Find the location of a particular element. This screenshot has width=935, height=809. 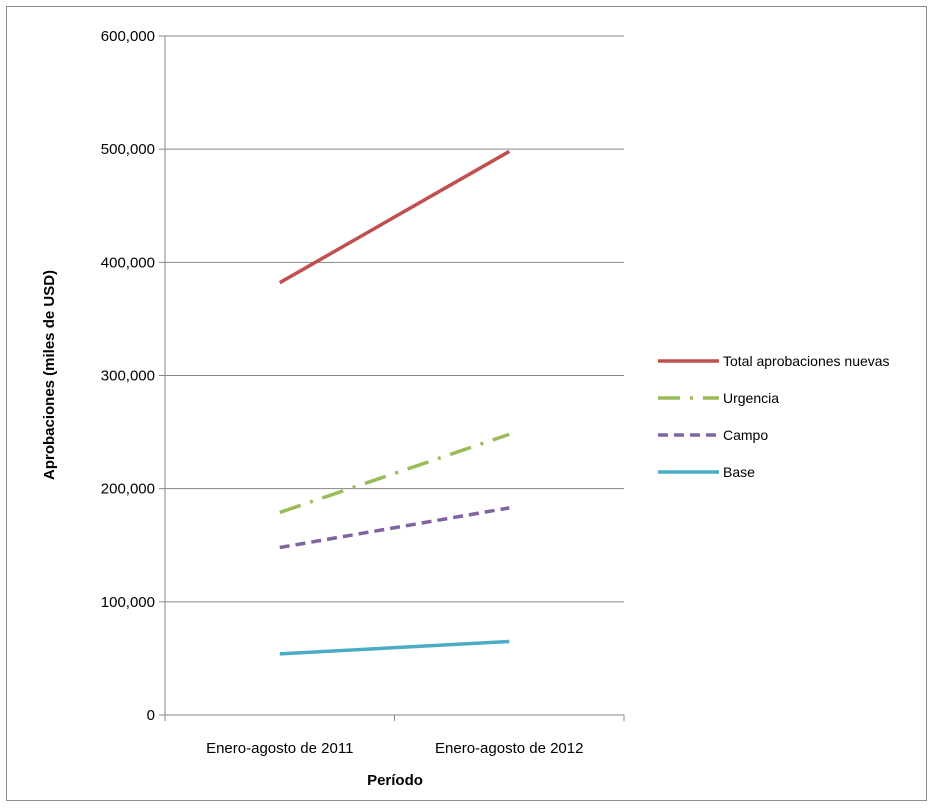

x-tick-label: Enero-agosto de 2012 is located at coordinates (509, 748).